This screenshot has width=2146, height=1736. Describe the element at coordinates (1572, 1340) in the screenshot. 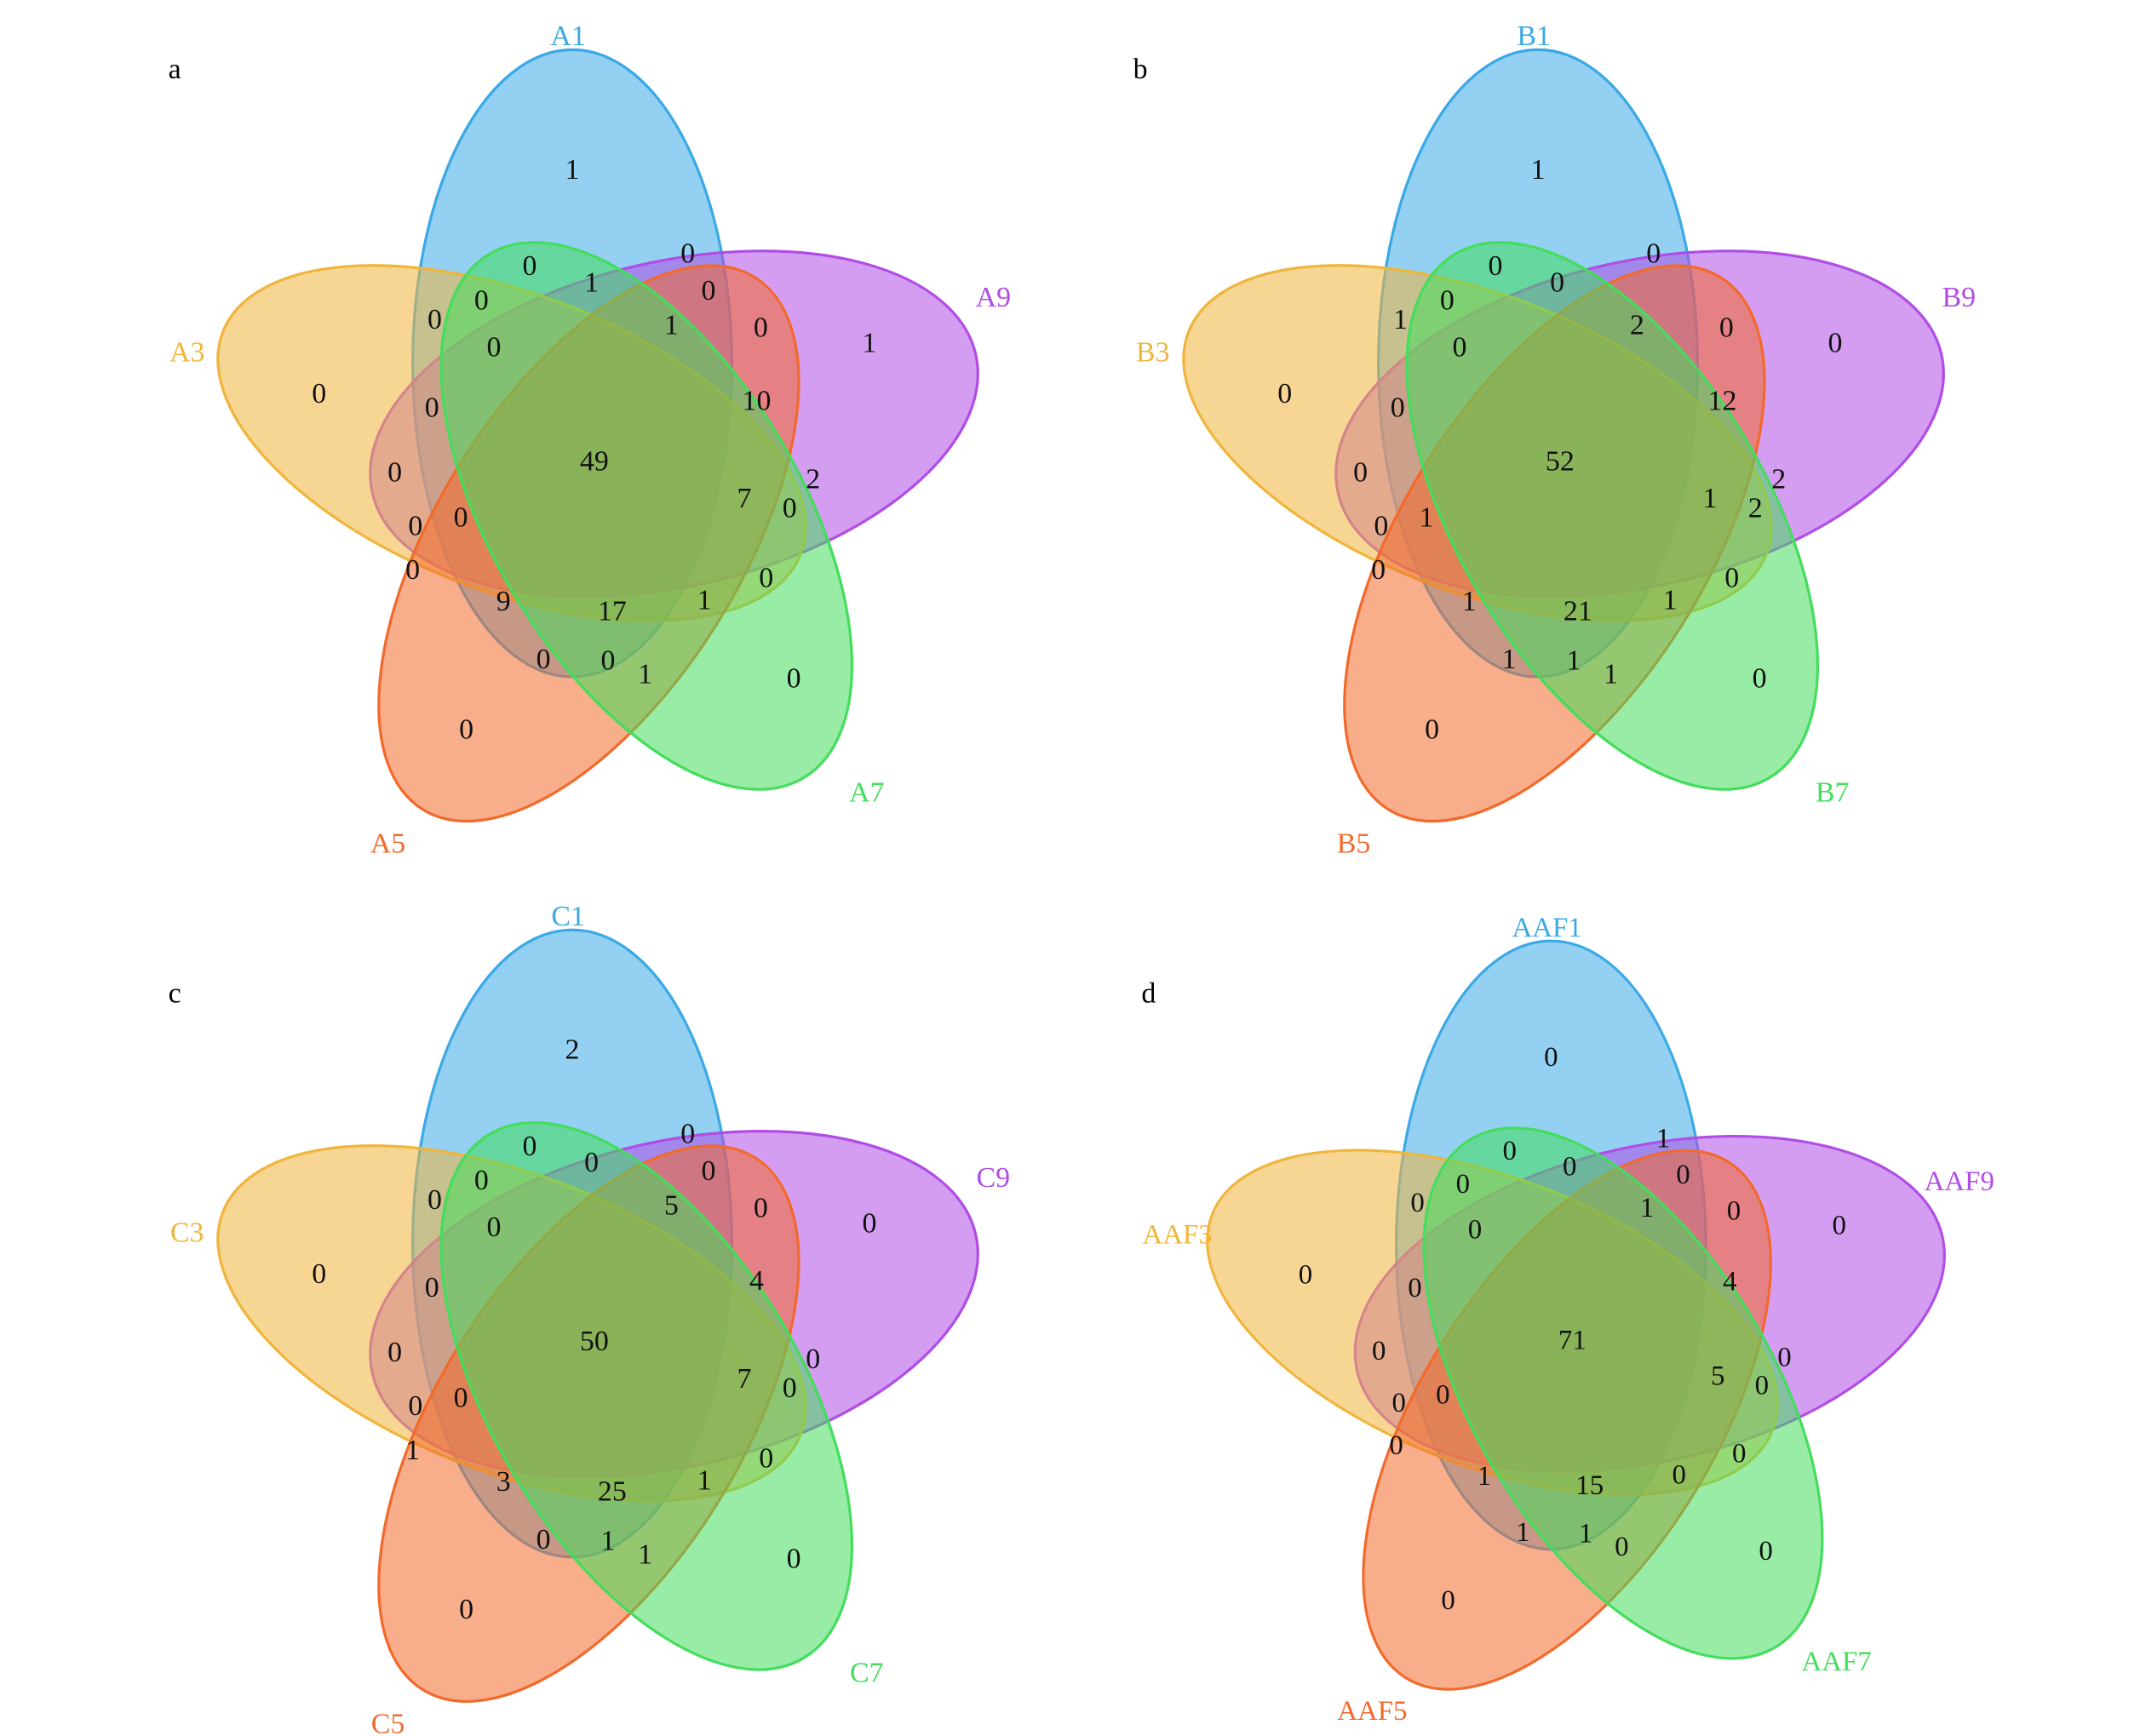

I see `region-count: 71` at that location.